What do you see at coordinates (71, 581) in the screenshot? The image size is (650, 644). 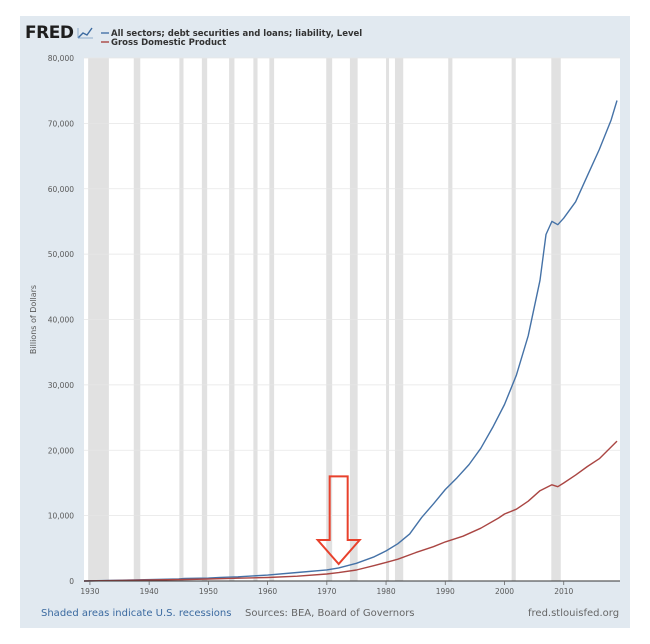 I see `y-tick-label: 0` at bounding box center [71, 581].